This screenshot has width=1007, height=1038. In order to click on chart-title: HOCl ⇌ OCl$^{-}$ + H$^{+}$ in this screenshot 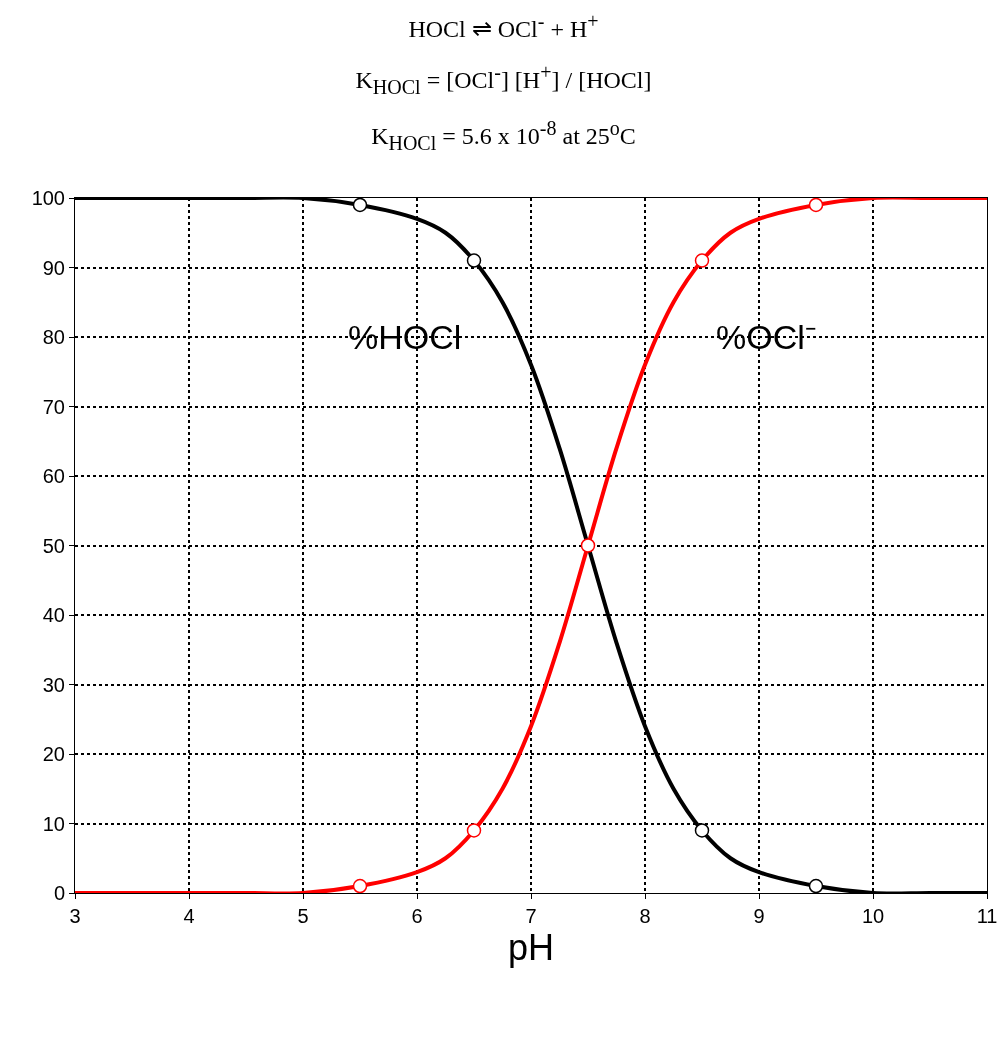, I will do `click(503, 26)`.